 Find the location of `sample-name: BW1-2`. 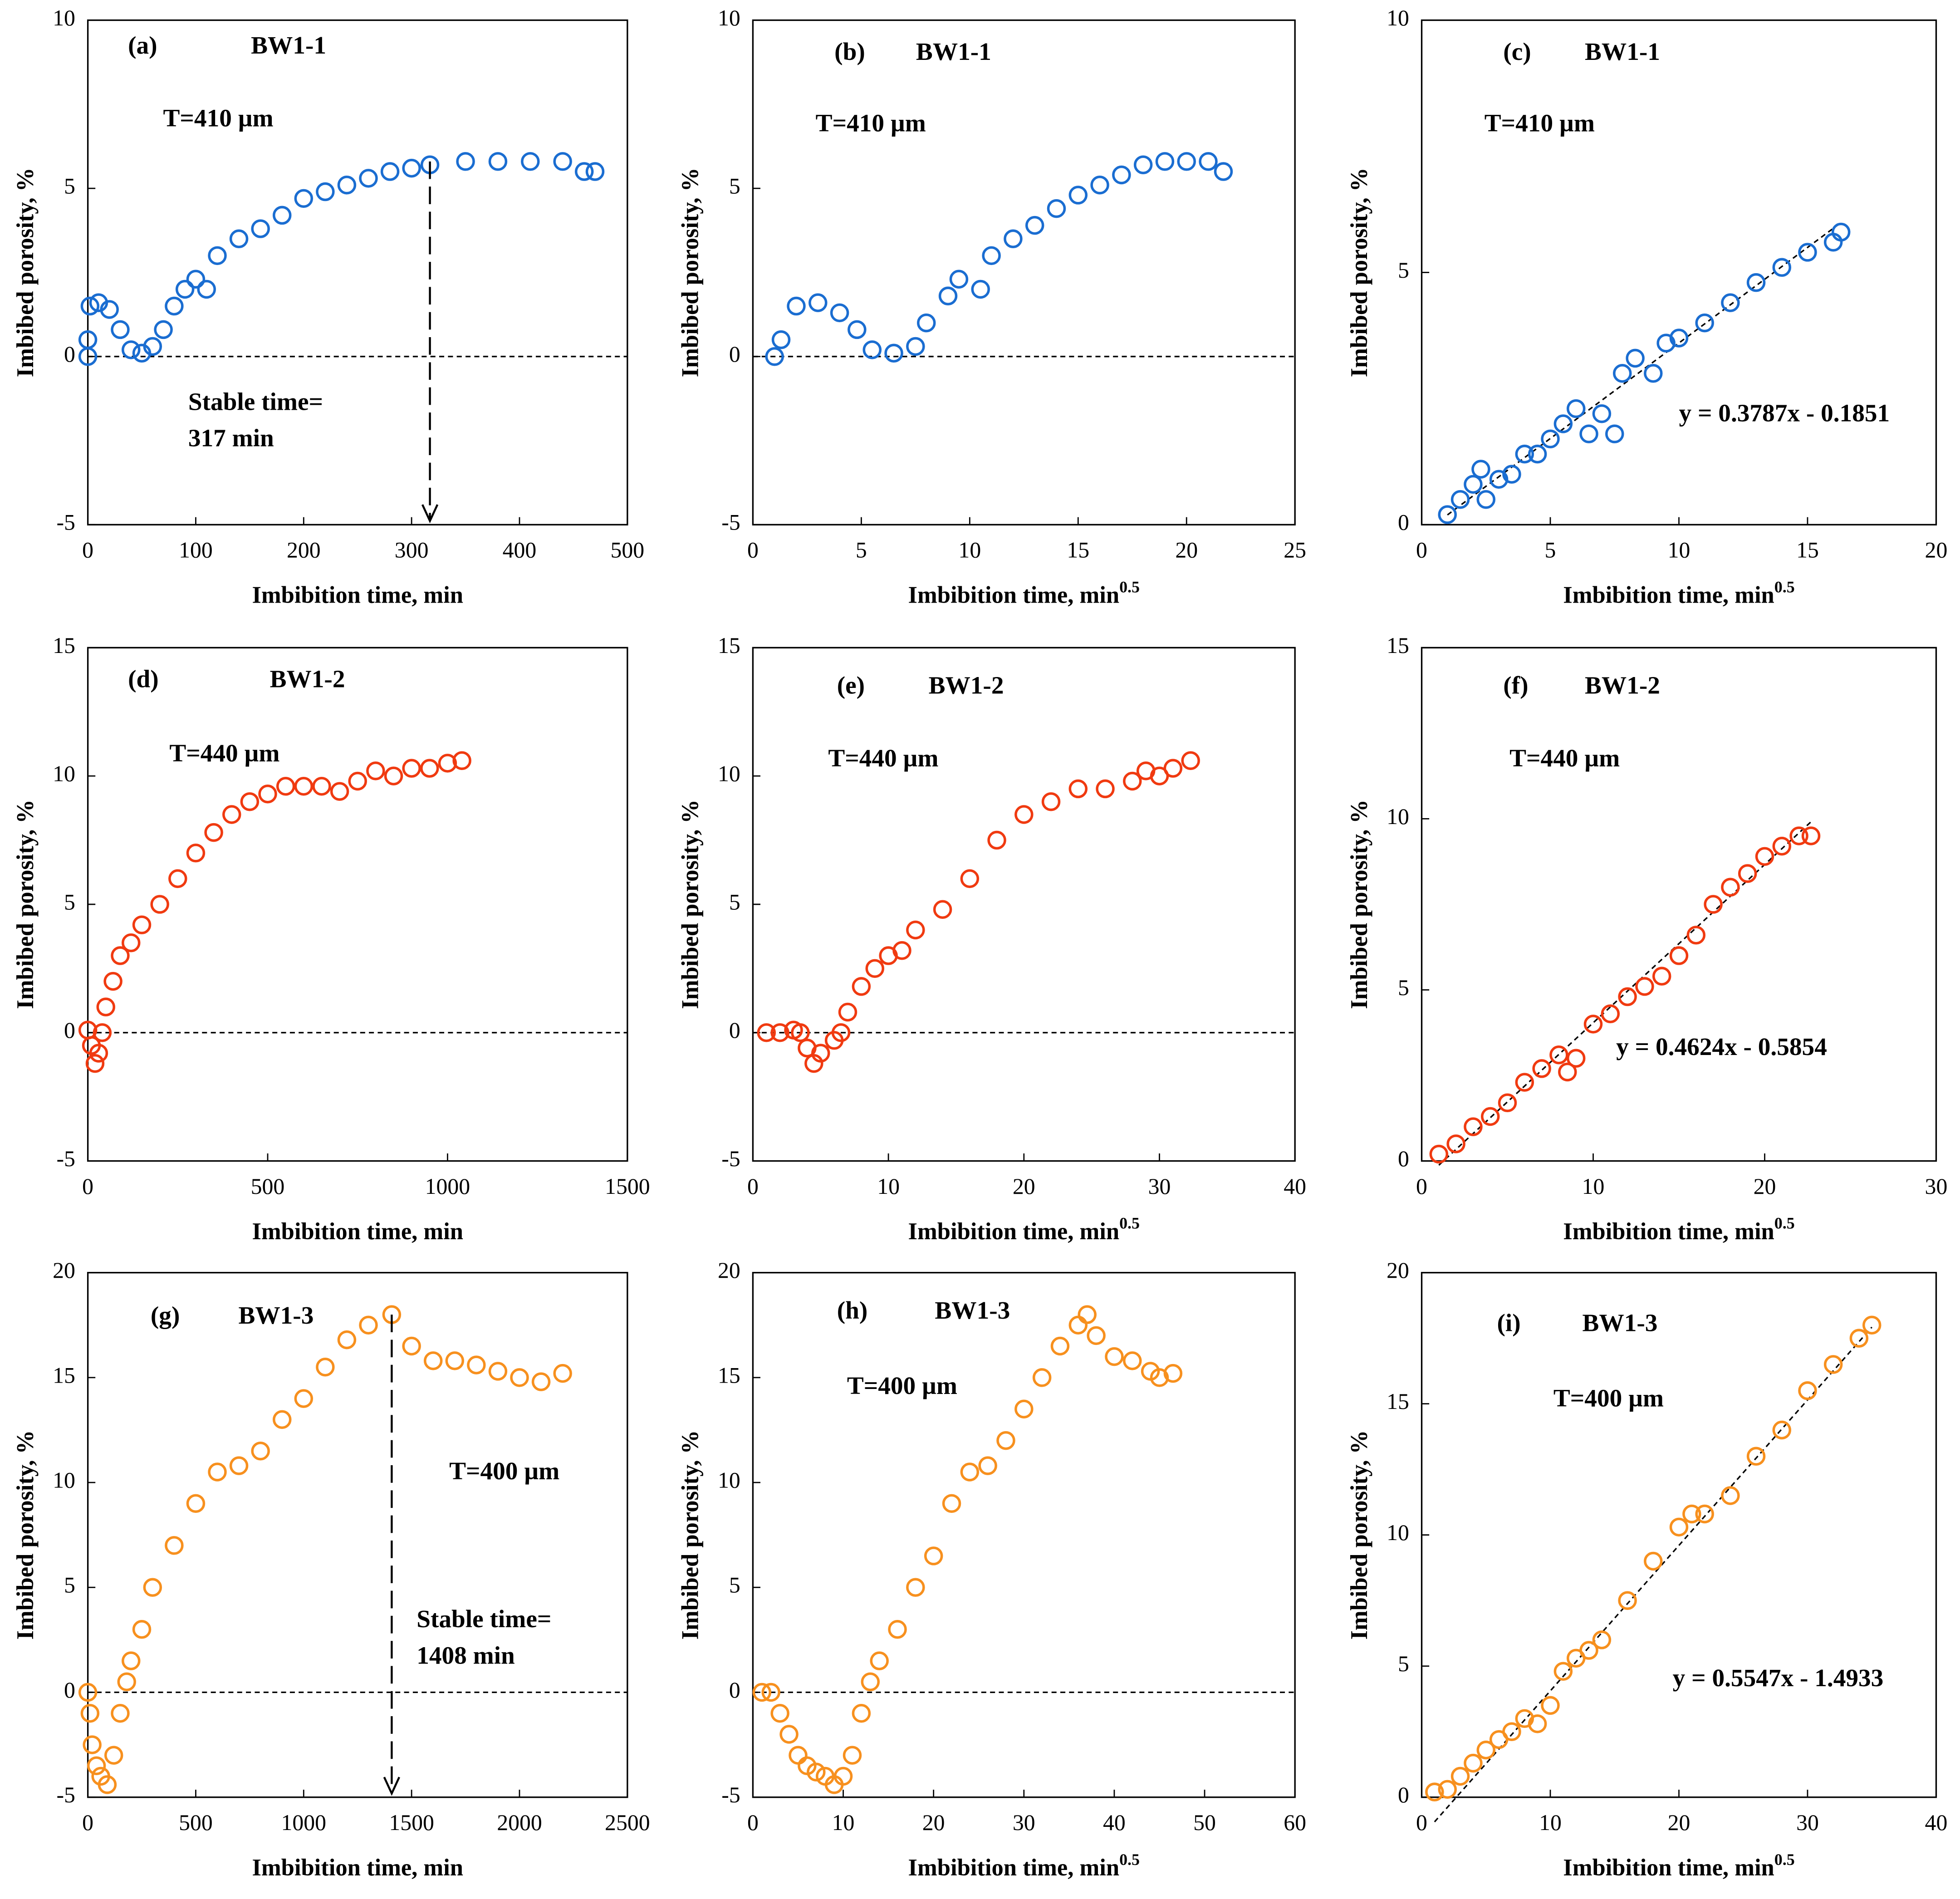

sample-name: BW1-2 is located at coordinates (966, 685).